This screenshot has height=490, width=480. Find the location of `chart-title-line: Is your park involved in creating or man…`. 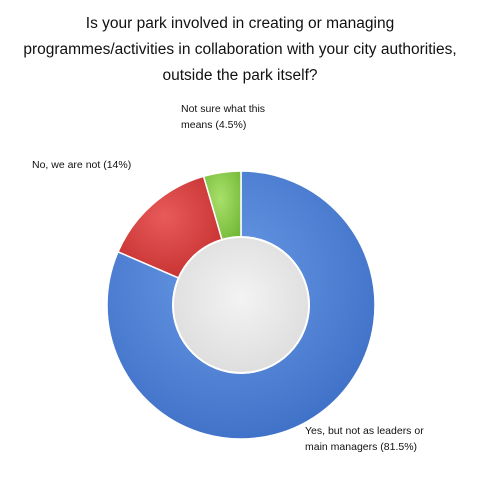

chart-title-line: Is your park involved in creating or man… is located at coordinates (240, 23).